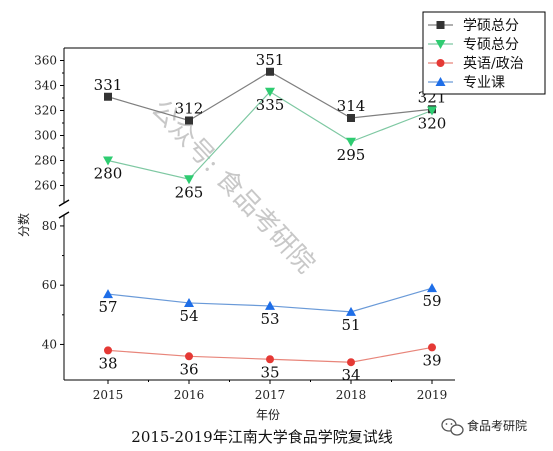 The width and height of the screenshot is (553, 451). Describe the element at coordinates (497, 425) in the screenshot. I see `brand-label: 食品考研院` at that location.